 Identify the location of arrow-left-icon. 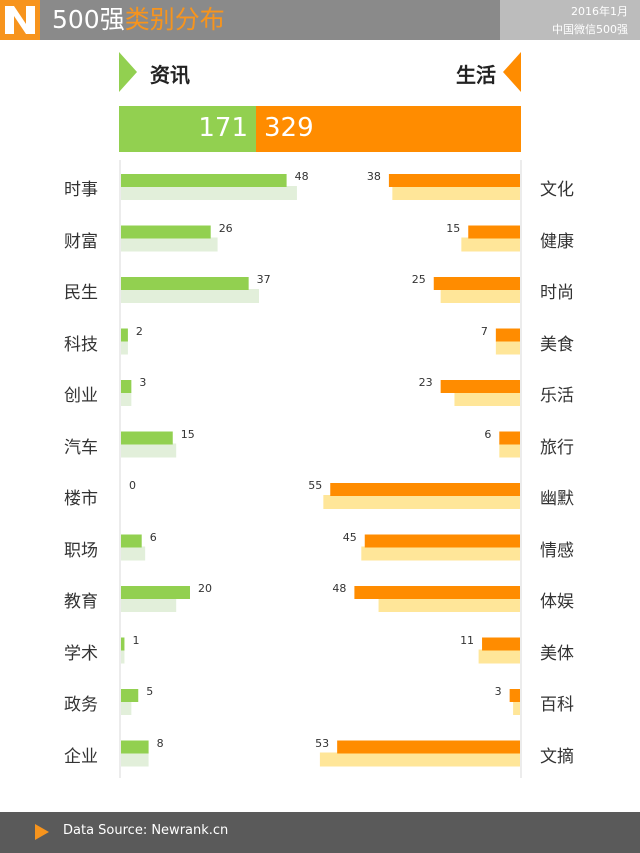
(512, 72).